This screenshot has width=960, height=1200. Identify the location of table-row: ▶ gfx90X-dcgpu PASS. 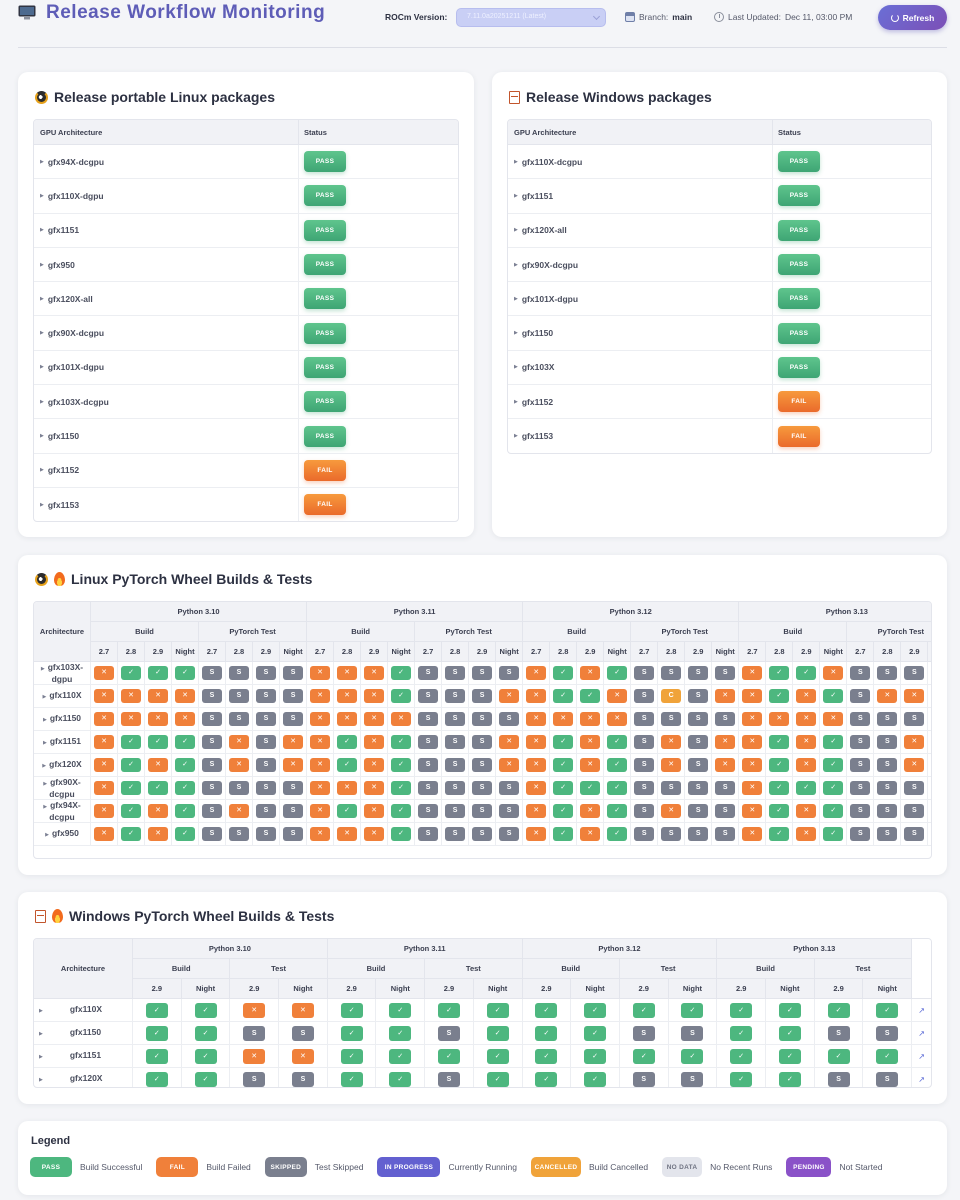
(246, 333).